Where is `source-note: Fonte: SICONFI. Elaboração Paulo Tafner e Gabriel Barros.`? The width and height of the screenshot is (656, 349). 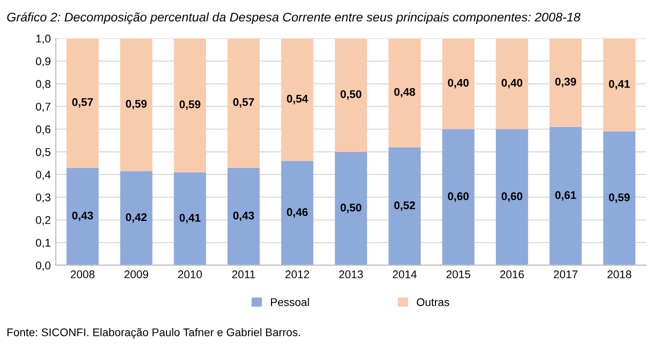 source-note: Fonte: SICONFI. Elaboração Paulo Tafner e Gabriel Barros. is located at coordinates (153, 333).